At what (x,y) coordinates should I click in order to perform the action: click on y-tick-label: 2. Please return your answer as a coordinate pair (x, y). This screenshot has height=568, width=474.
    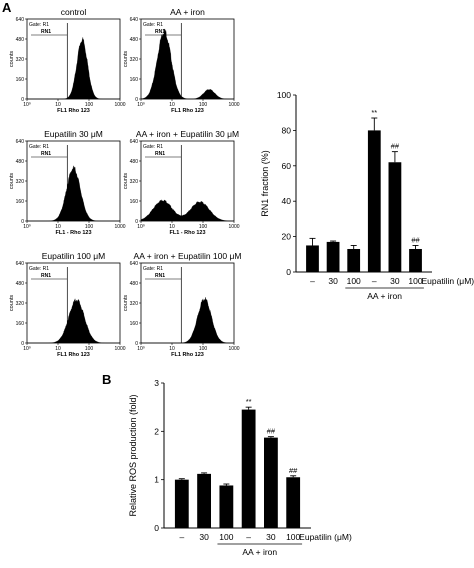
    Looking at the image, I should click on (156, 431).